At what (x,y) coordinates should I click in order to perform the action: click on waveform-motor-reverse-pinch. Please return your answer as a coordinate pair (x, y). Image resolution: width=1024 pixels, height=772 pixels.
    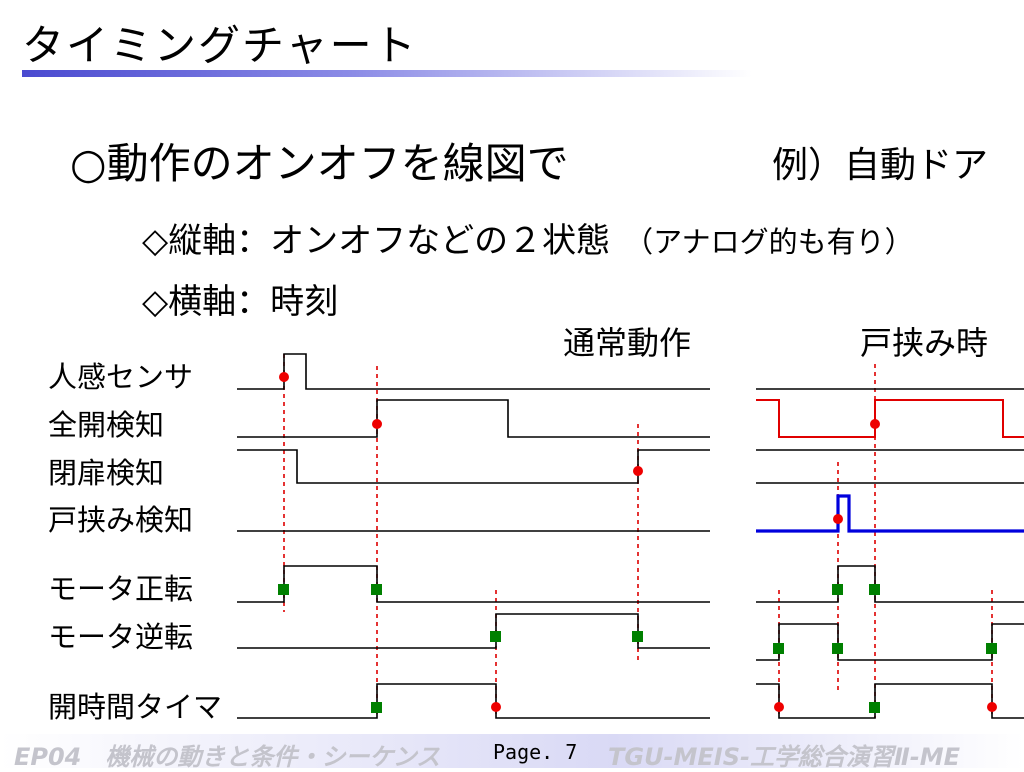
    Looking at the image, I should click on (890, 642).